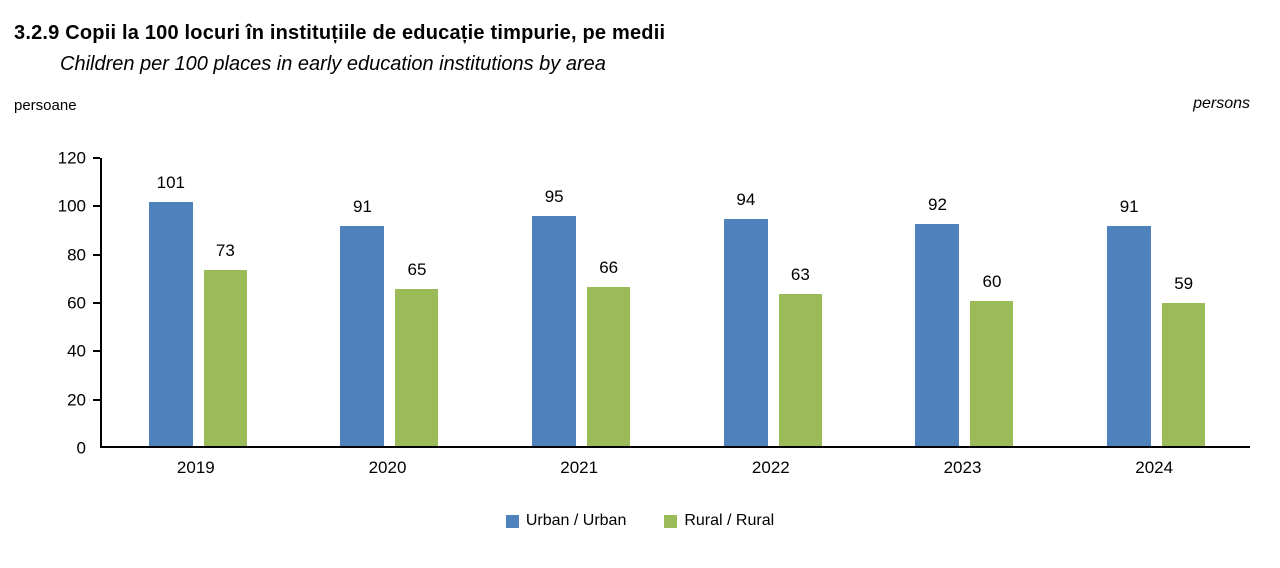  Describe the element at coordinates (962, 467) in the screenshot. I see `x-axis-label-2023: 2023` at that location.